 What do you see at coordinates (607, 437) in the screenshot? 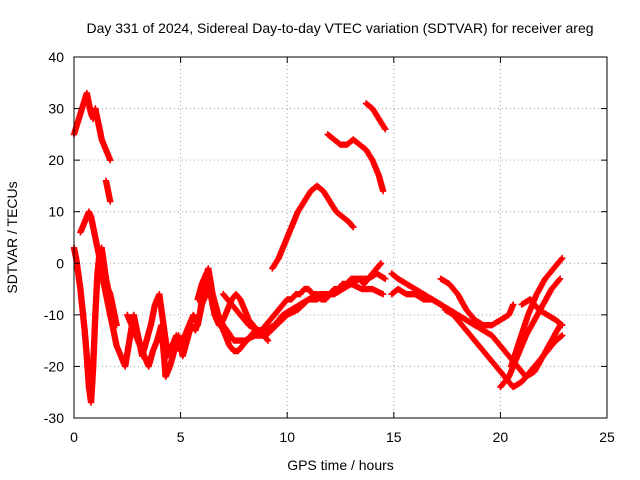
I see `x-tick-label: 25` at bounding box center [607, 437].